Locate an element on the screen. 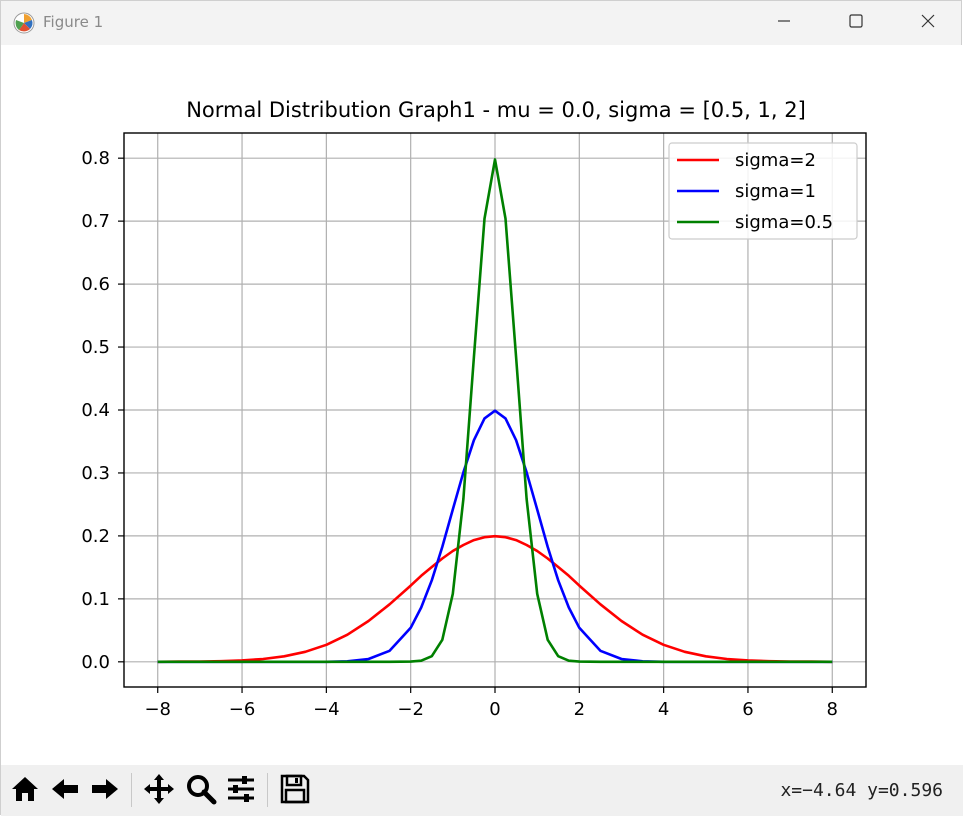  save-button is located at coordinates (295, 791).